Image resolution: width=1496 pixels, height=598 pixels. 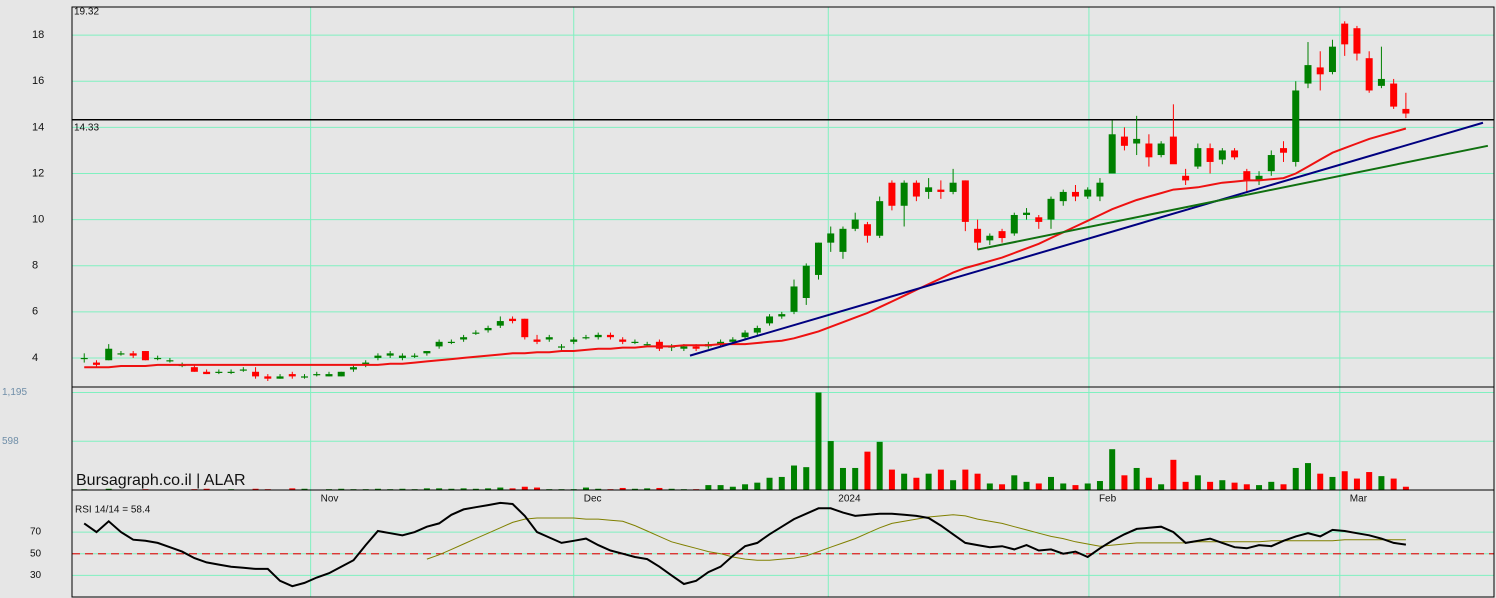 I want to click on y-tick-label: 8, so click(x=35, y=266).